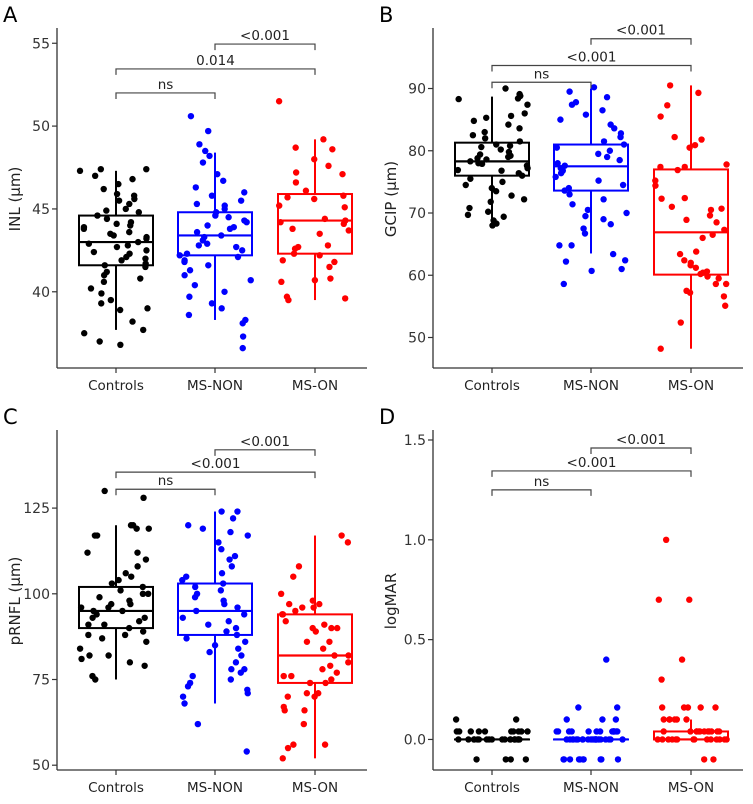 This screenshot has width=753, height=804. What do you see at coordinates (315, 386) in the screenshot?
I see `x-tick-label: MS-ON` at bounding box center [315, 386].